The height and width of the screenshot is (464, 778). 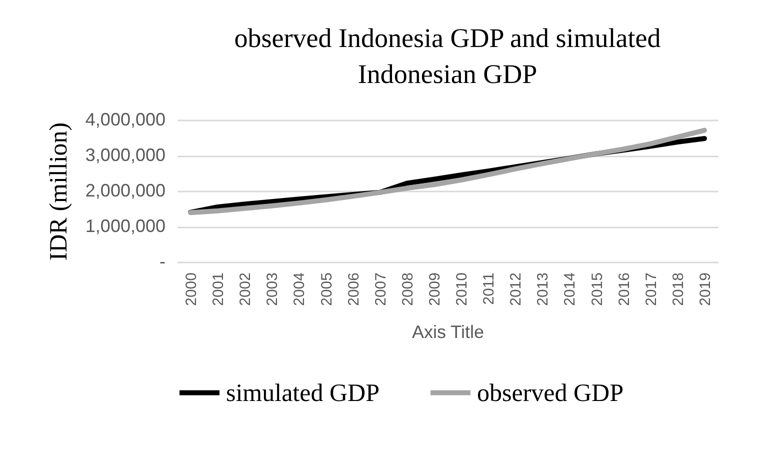 I want to click on x-tick-label: 2008, so click(x=407, y=289).